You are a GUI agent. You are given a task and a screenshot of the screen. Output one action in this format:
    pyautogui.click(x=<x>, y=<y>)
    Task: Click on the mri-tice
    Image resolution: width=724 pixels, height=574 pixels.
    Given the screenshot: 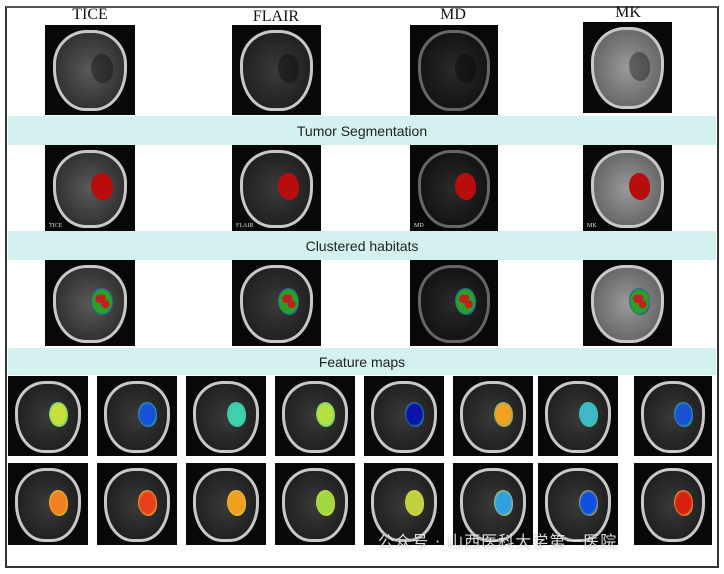 What is the action you would take?
    pyautogui.click(x=90, y=70)
    